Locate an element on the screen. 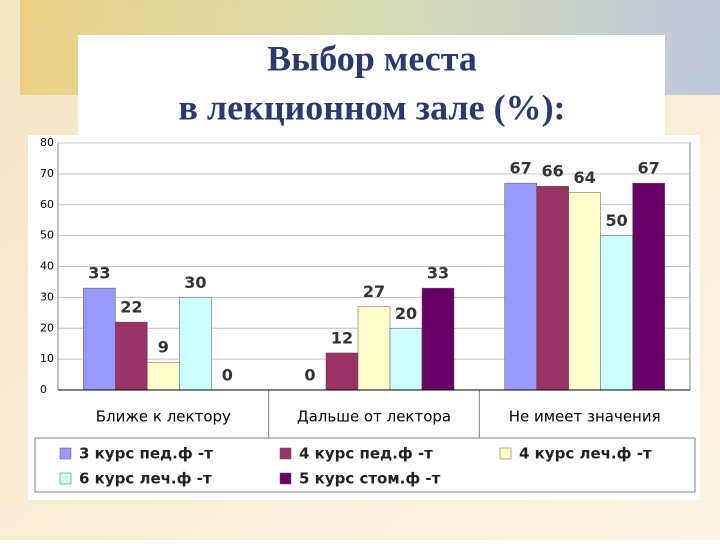  y-tick-label: 60 is located at coordinates (47, 204).